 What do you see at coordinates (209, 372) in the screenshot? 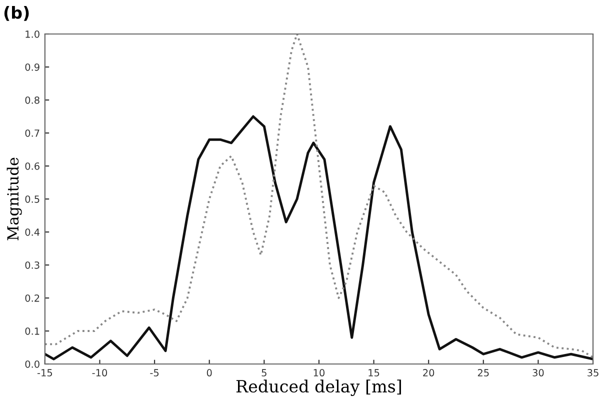
I see `x-tick-label: 0` at bounding box center [209, 372].